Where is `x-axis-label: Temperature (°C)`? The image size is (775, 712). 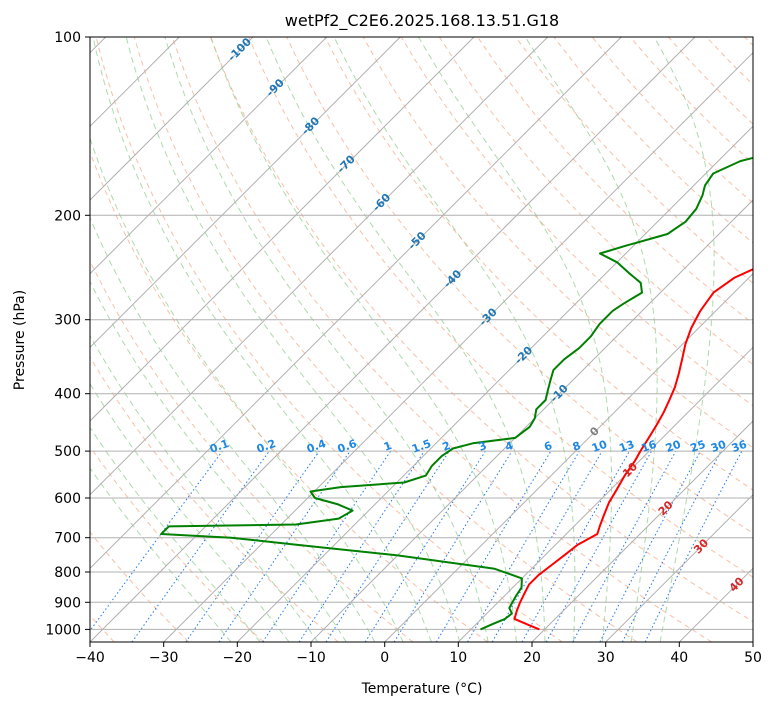 x-axis-label: Temperature (°C) is located at coordinates (422, 689).